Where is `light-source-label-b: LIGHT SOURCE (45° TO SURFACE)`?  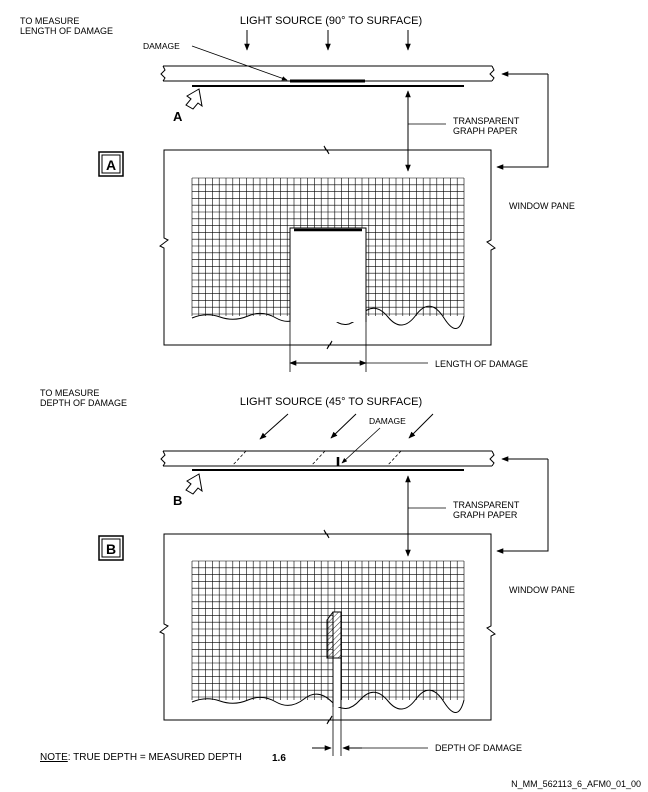 light-source-label-b: LIGHT SOURCE (45° TO SURFACE) is located at coordinates (331, 402).